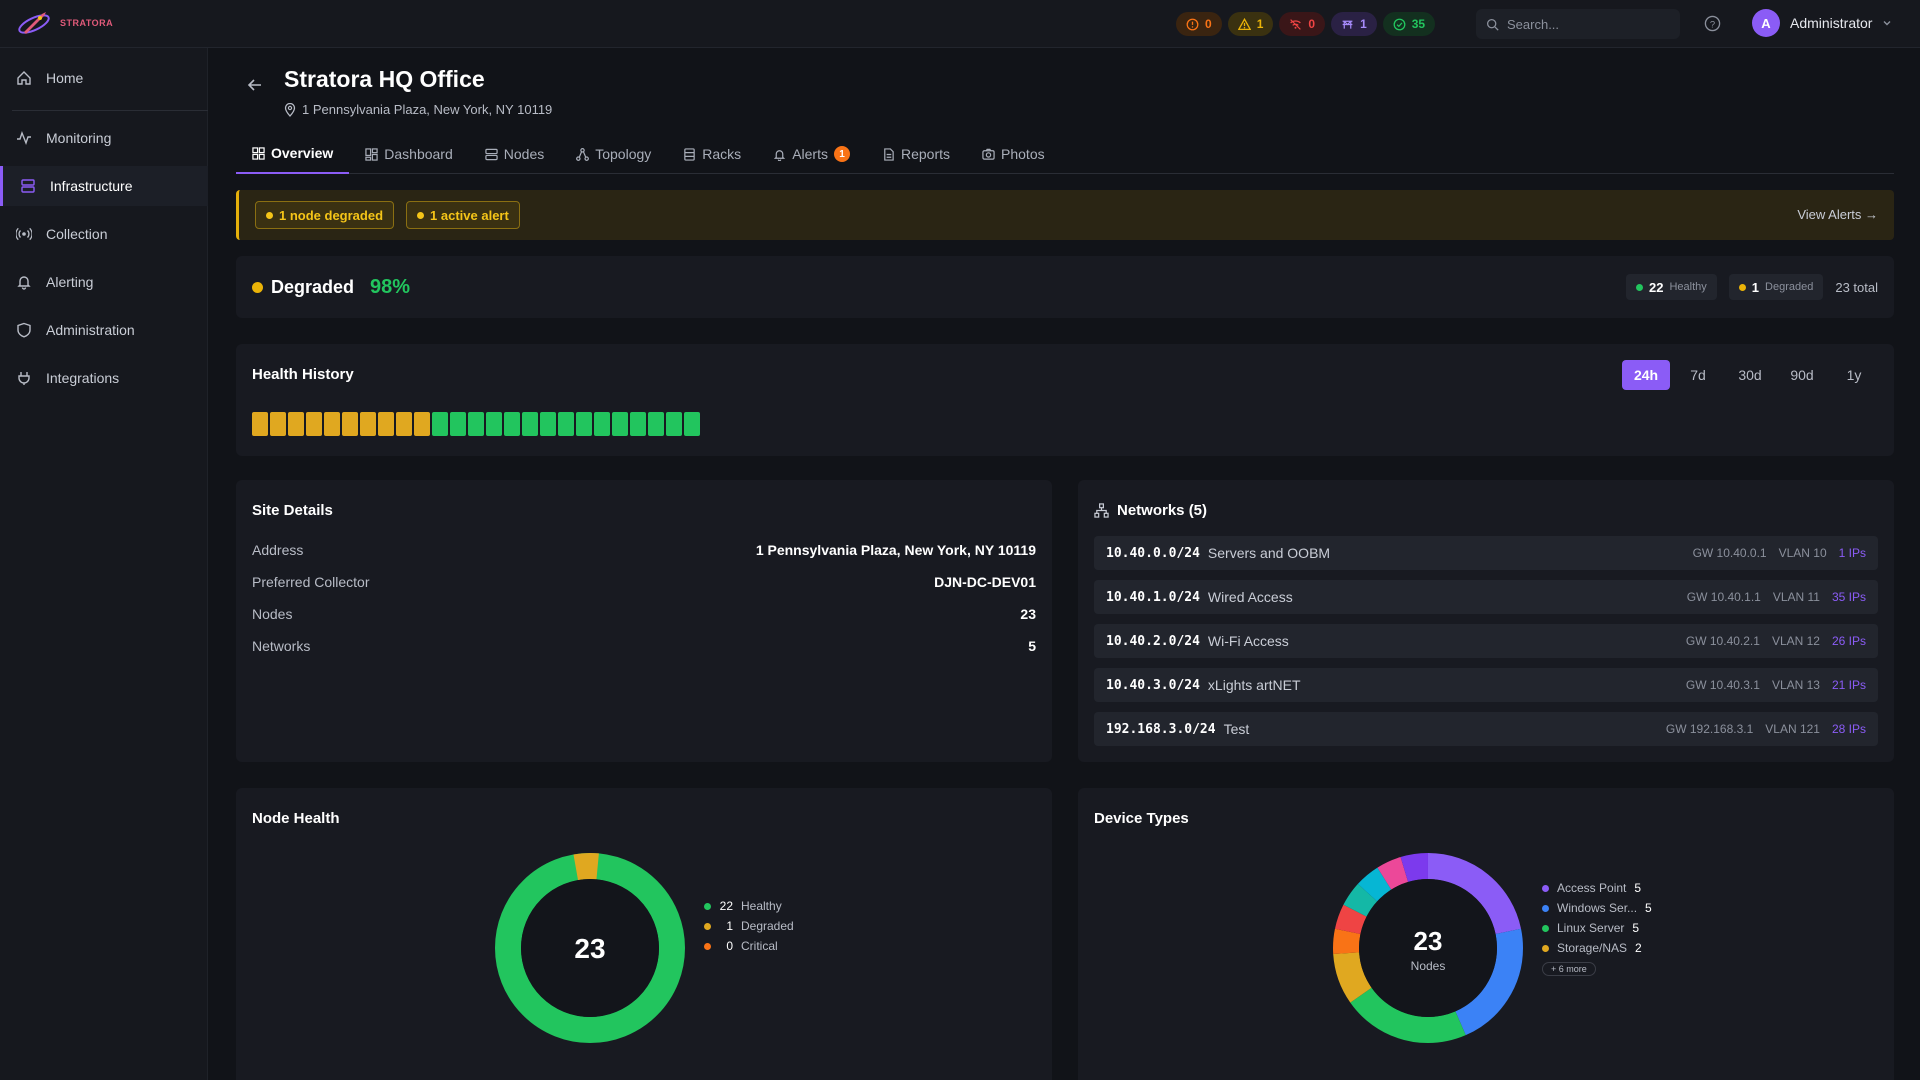 Image resolution: width=1920 pixels, height=1080 pixels. What do you see at coordinates (1569, 969) in the screenshot?
I see `legend-more-button: + 6 more` at bounding box center [1569, 969].